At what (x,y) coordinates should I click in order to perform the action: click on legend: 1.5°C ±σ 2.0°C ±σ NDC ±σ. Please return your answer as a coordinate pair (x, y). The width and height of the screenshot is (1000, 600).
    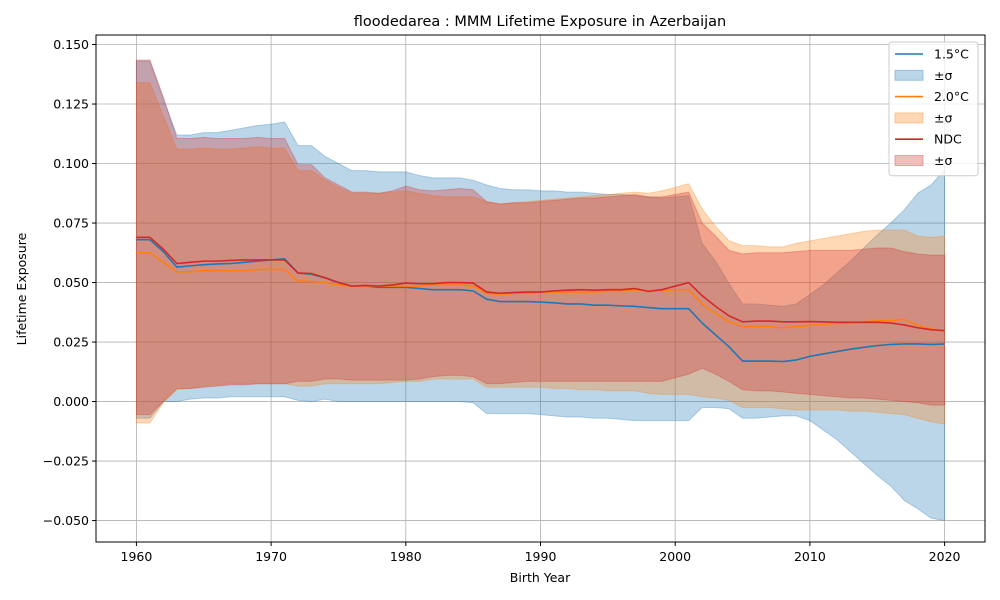
    Looking at the image, I should click on (933, 109).